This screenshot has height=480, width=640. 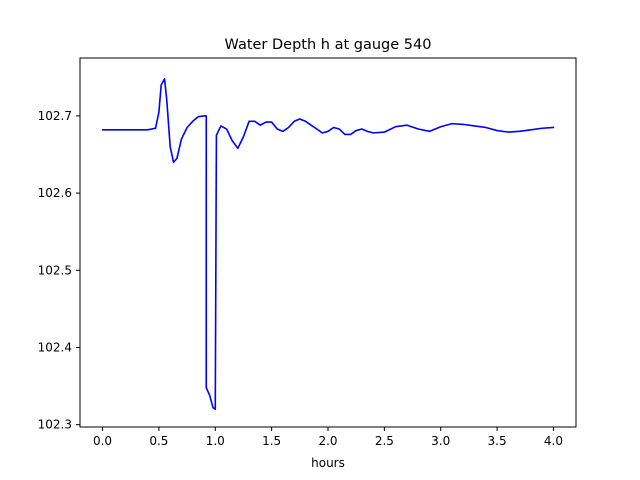 I want to click on x-axis-label: hours, so click(x=328, y=463).